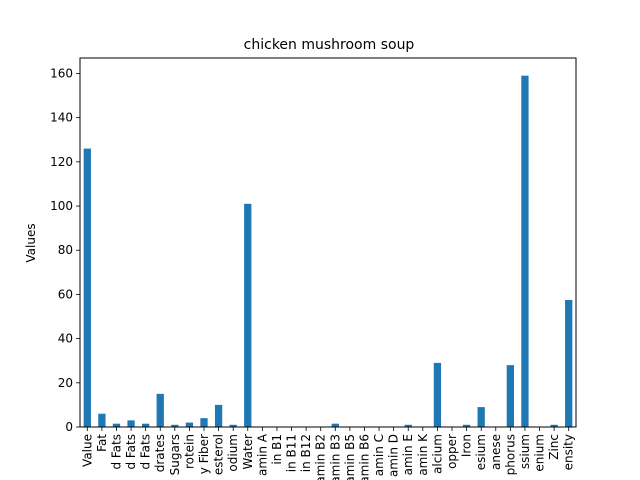  What do you see at coordinates (219, 454) in the screenshot?
I see `x-tick-label: esterol` at bounding box center [219, 454].